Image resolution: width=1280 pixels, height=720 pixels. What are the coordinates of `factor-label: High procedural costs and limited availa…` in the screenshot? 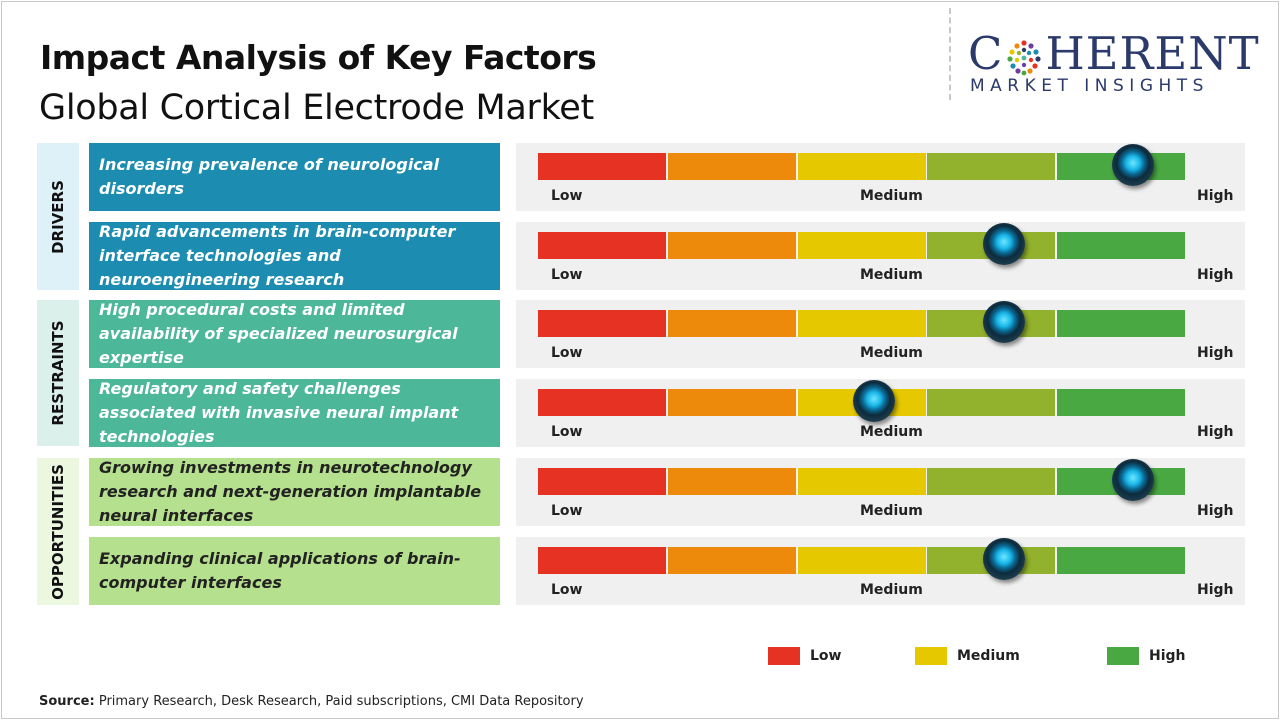 It's located at (278, 333).